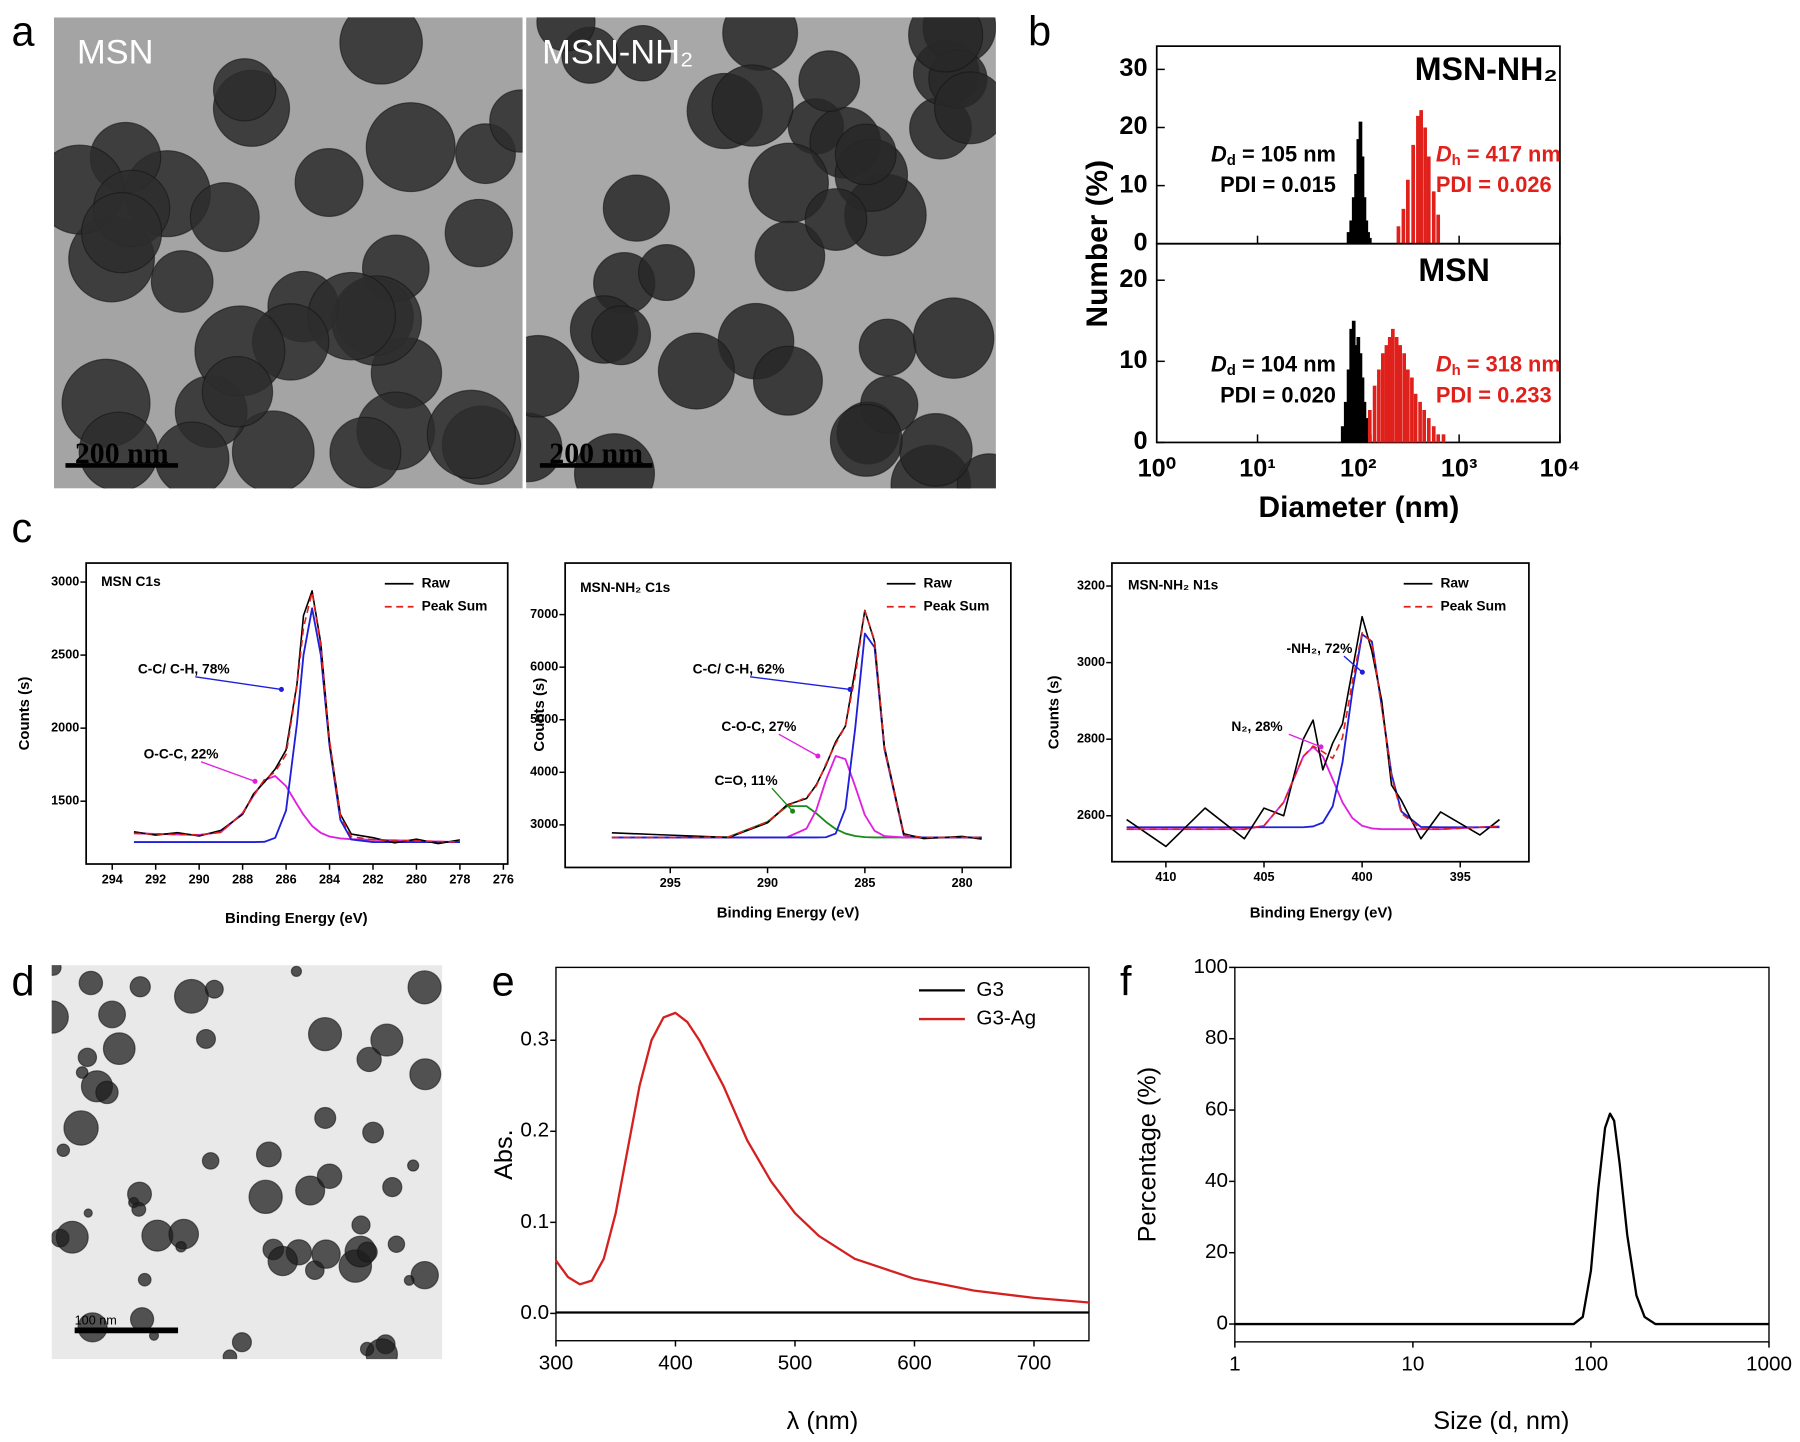 The height and width of the screenshot is (1442, 1800). I want to click on annotation: C-O-C, 27%, so click(758, 726).